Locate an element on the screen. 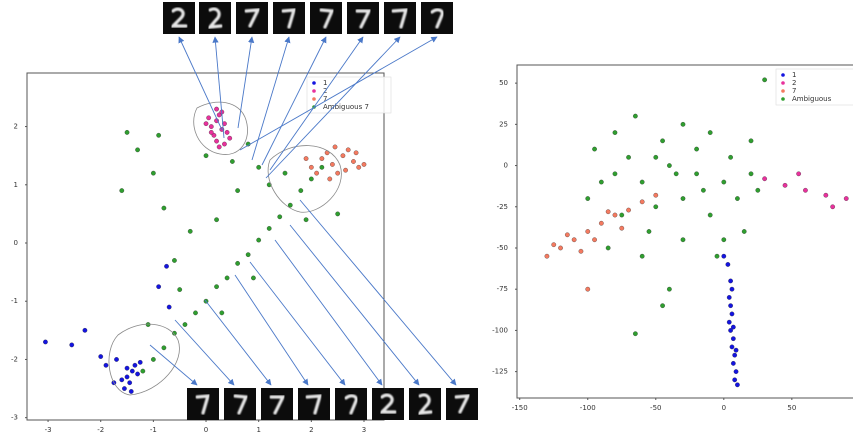 Image resolution: width=853 pixels, height=440 pixels. y-tick-label: -100 is located at coordinates (500, 330).